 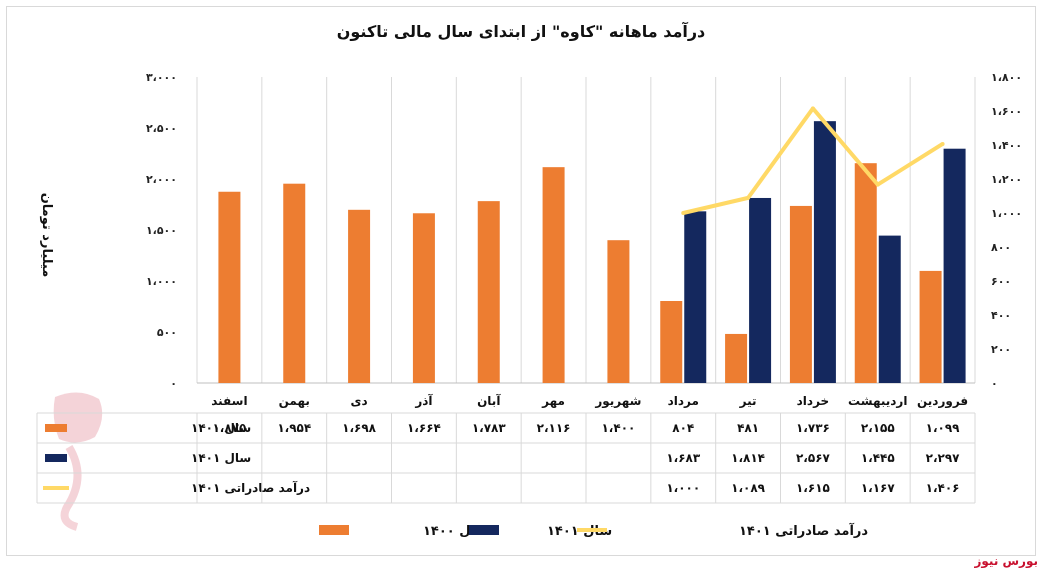 What do you see at coordinates (748, 401) in the screenshot?
I see `category-label: تیر` at bounding box center [748, 401].